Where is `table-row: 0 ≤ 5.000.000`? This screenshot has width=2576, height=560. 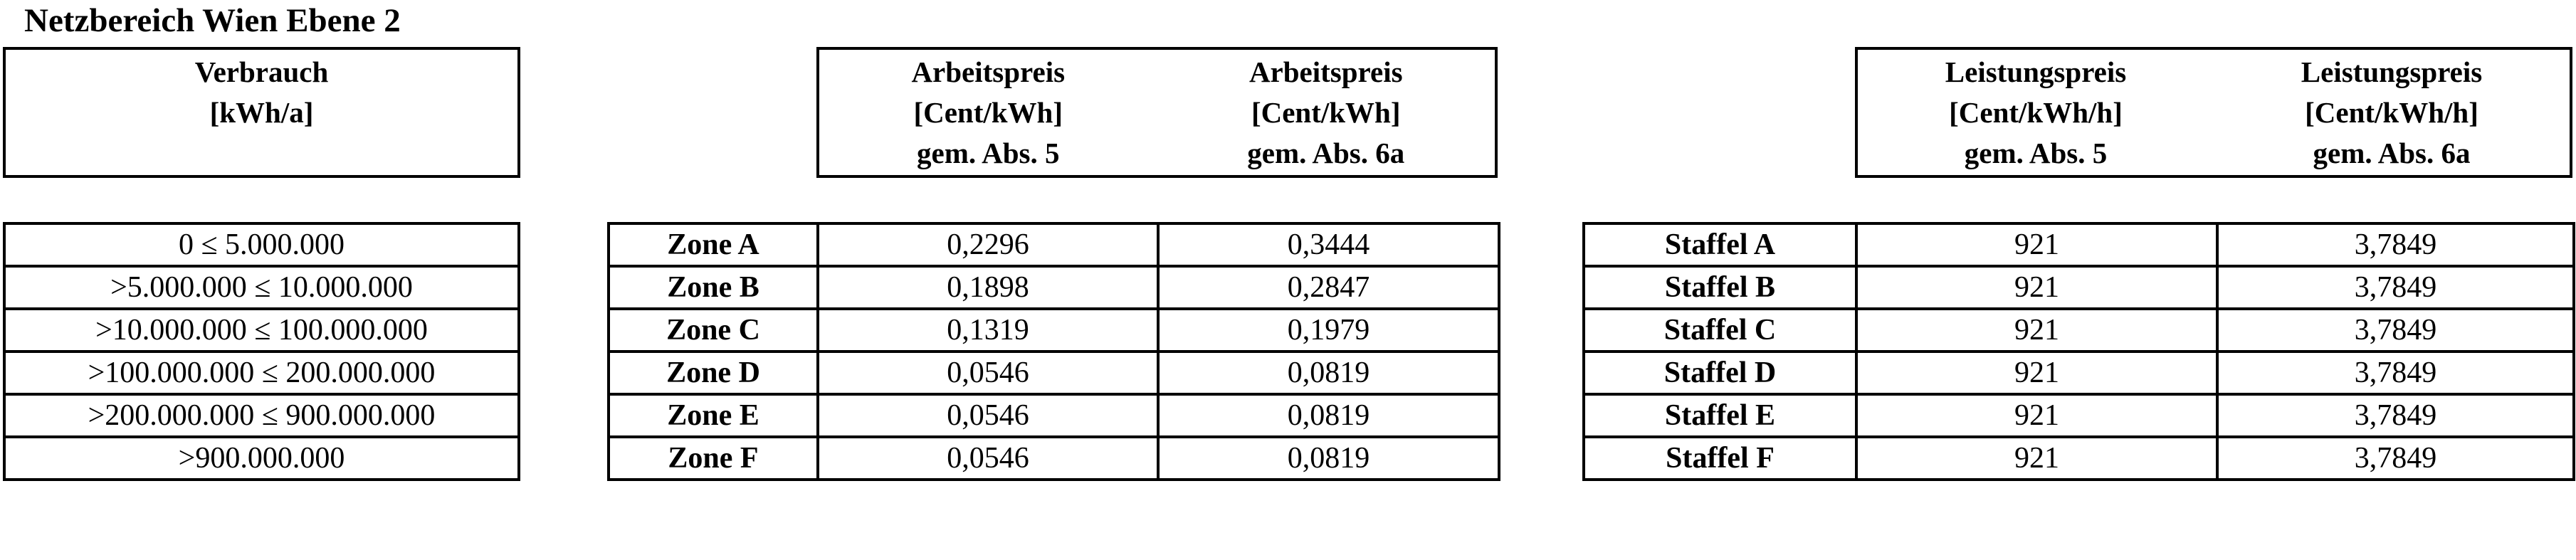 table-row: 0 ≤ 5.000.000 is located at coordinates (262, 245).